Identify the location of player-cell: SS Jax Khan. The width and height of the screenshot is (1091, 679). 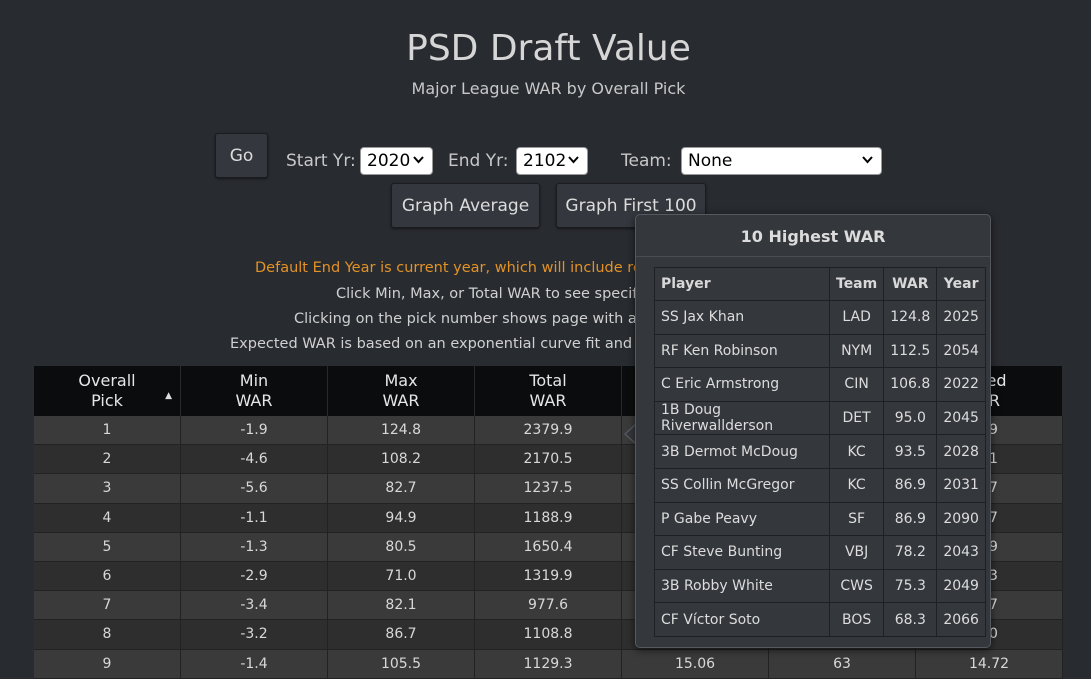
(742, 317).